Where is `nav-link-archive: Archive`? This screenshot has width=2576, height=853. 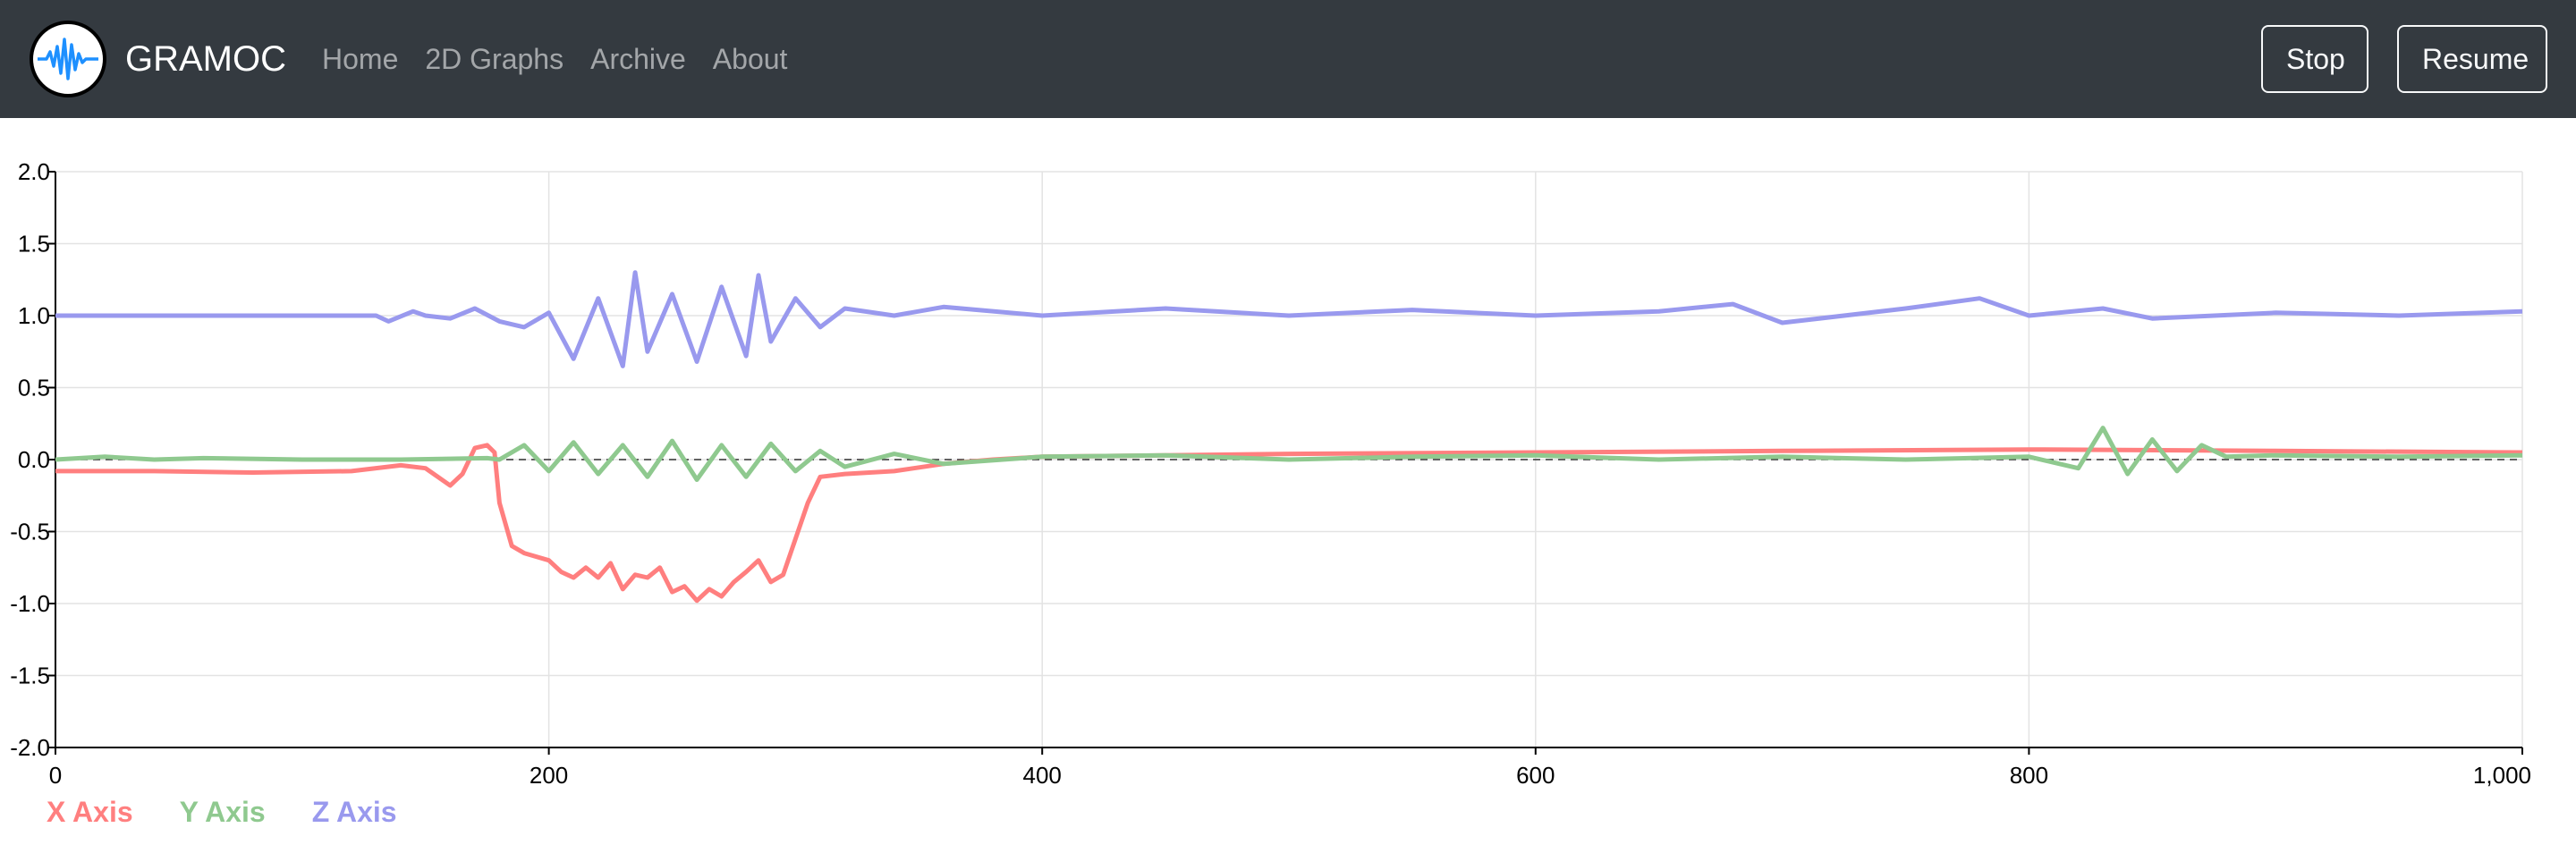 nav-link-archive: Archive is located at coordinates (638, 59).